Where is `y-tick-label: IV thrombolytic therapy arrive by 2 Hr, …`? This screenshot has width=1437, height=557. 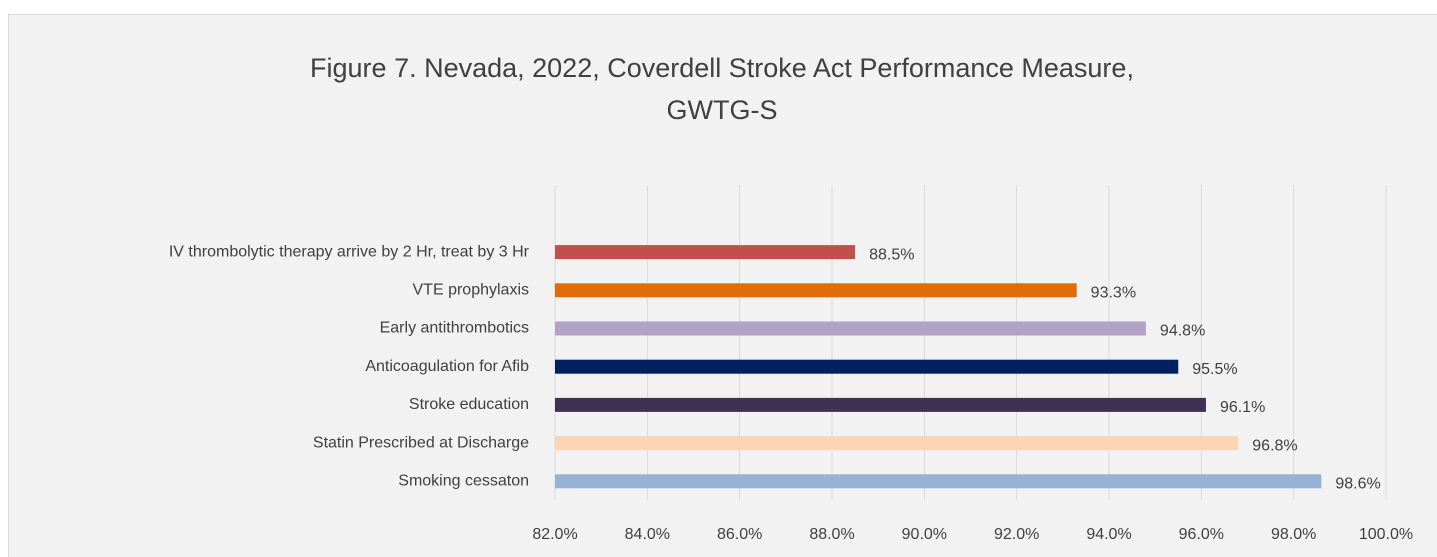
y-tick-label: IV thrombolytic therapy arrive by 2 Hr, … is located at coordinates (349, 251).